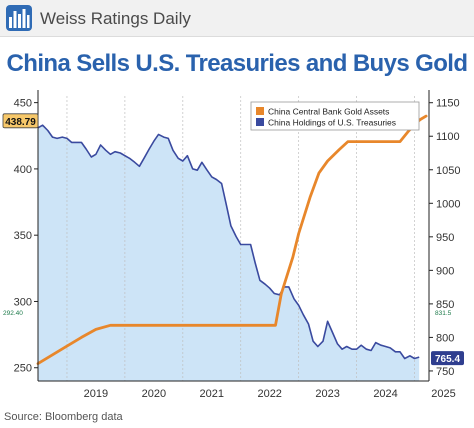  I want to click on x-tick-label-2019: 2019, so click(96, 394).